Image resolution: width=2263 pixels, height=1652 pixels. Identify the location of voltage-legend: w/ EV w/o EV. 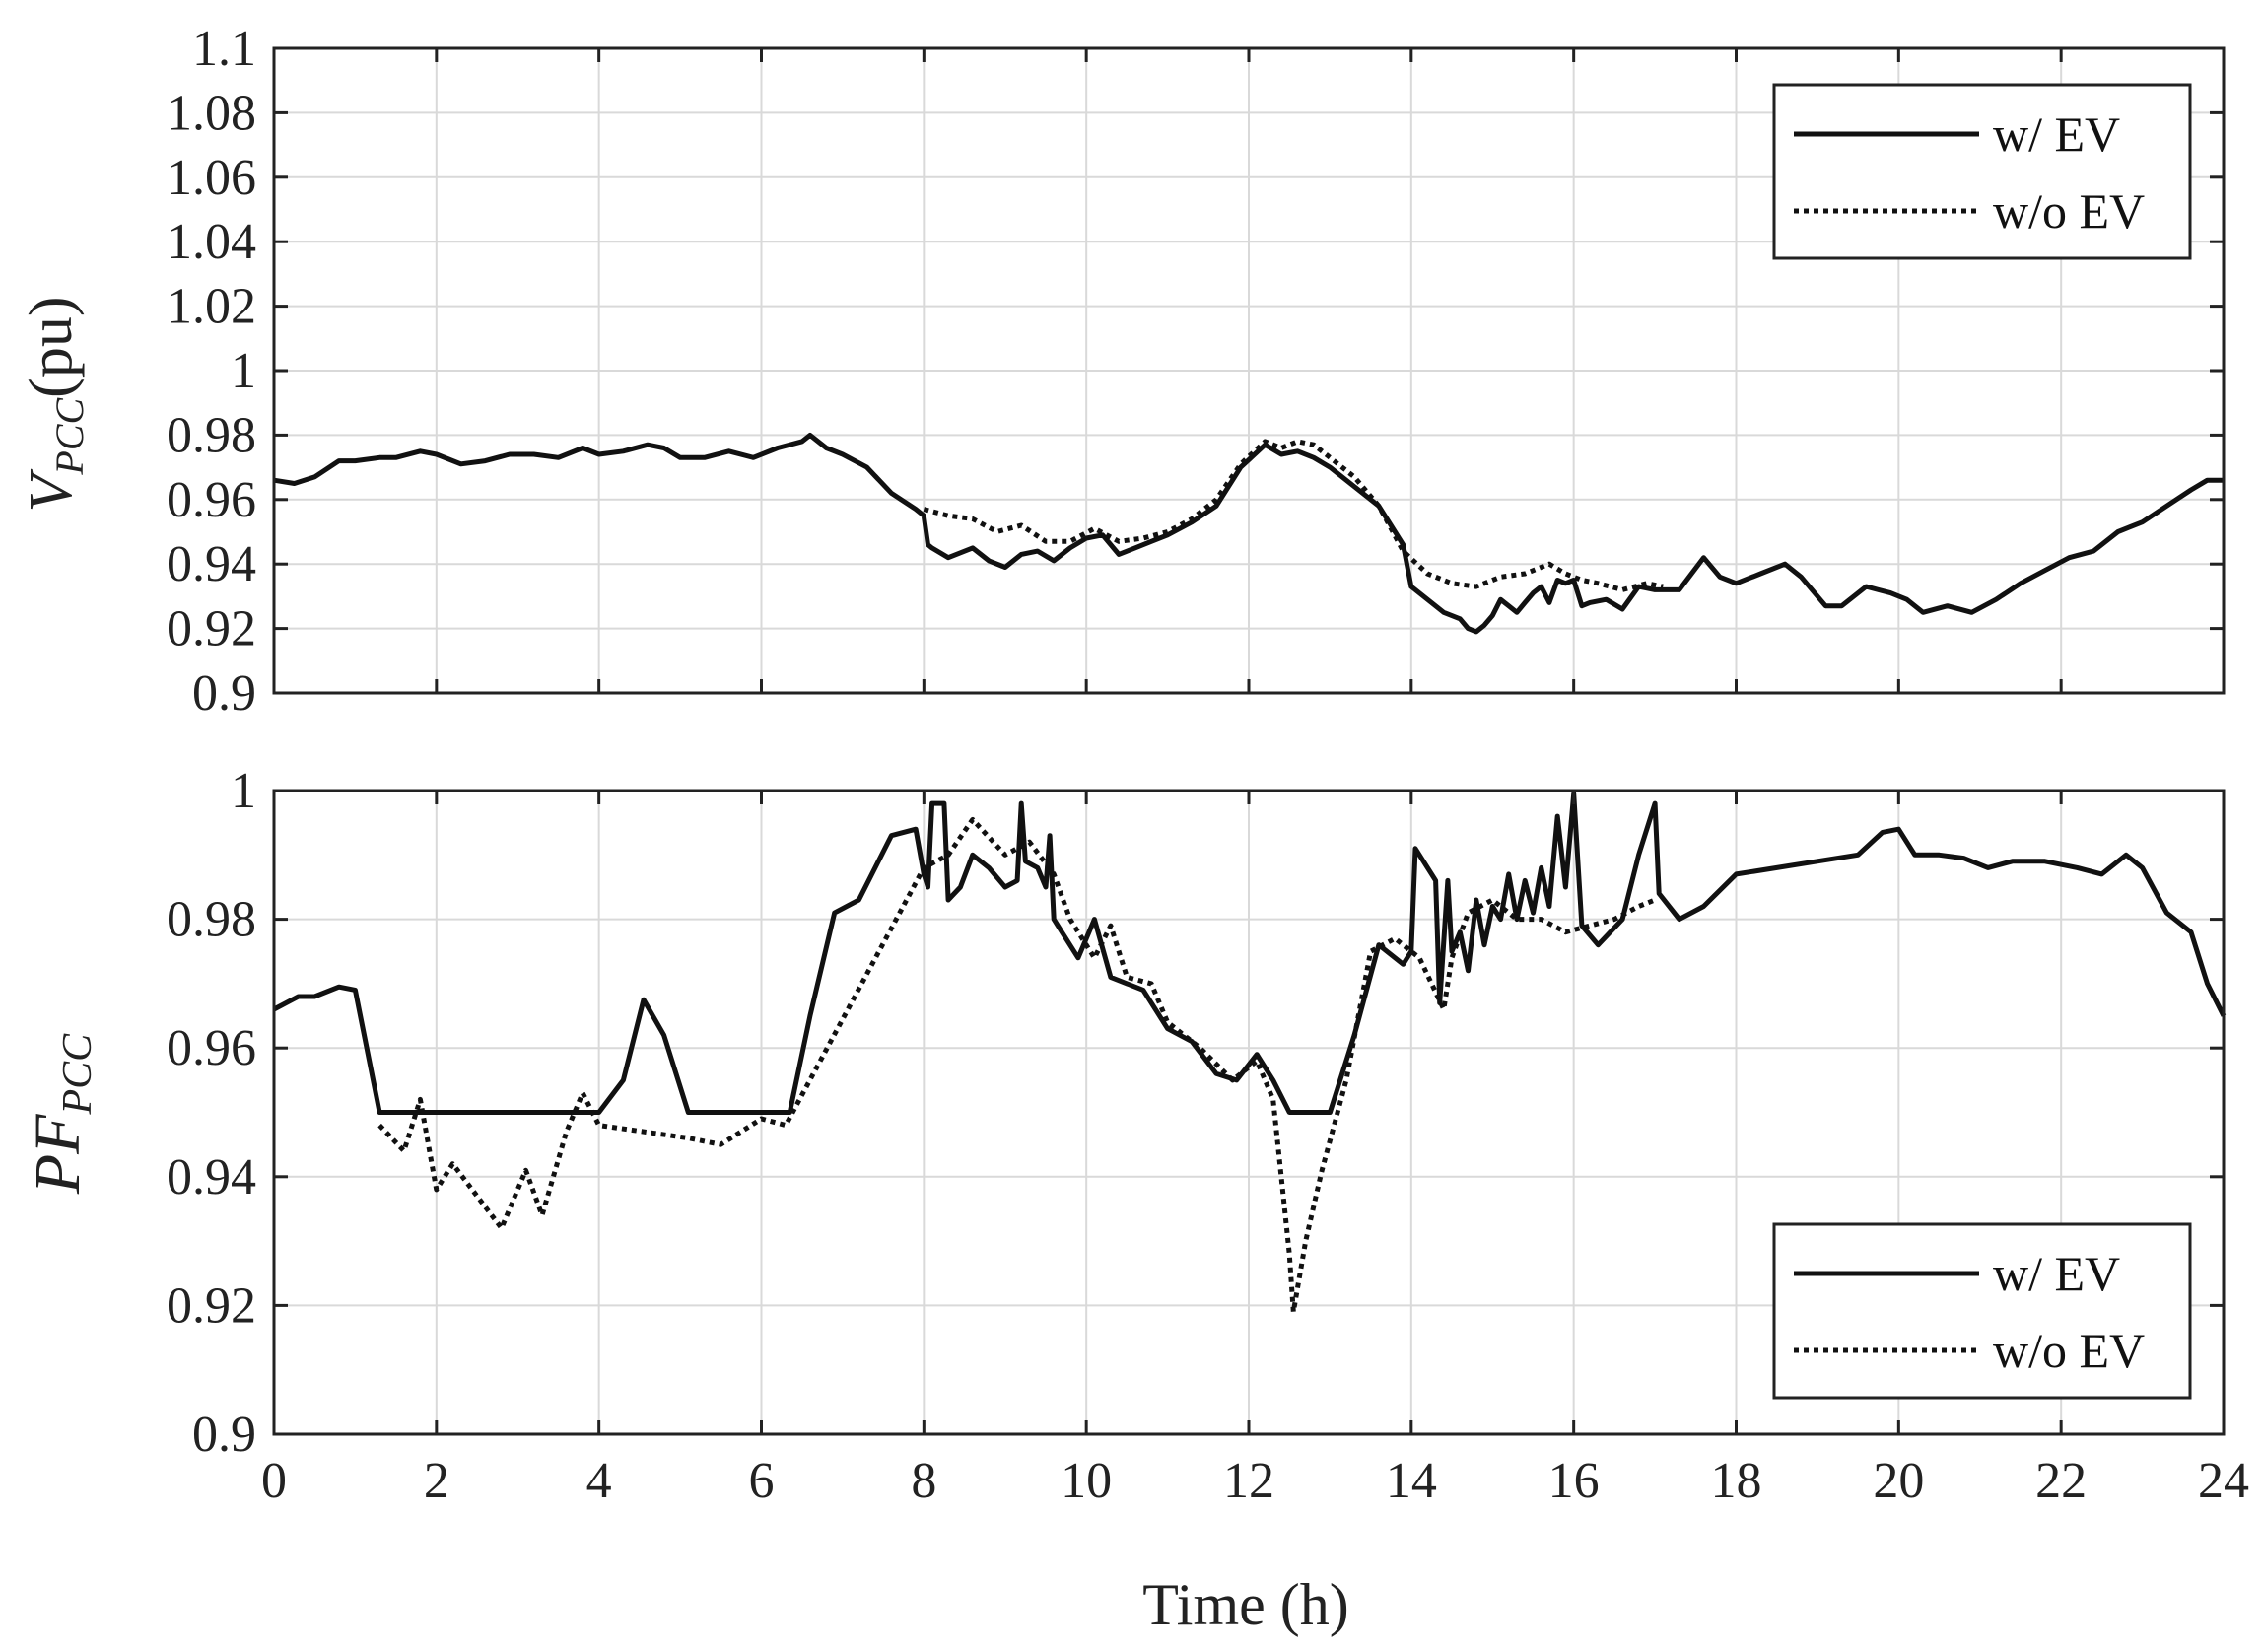
(1982, 171).